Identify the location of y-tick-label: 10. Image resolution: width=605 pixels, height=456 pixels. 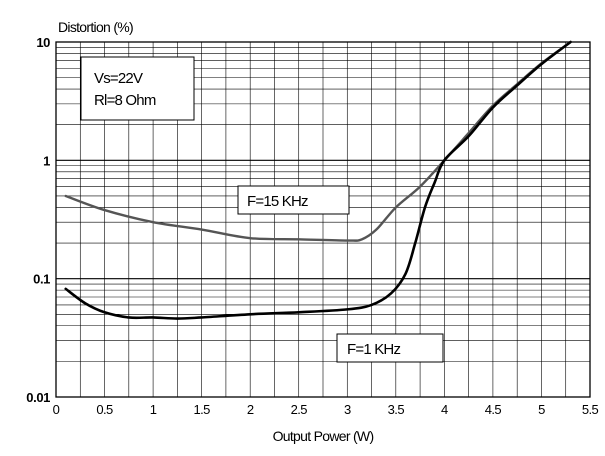
(43, 42).